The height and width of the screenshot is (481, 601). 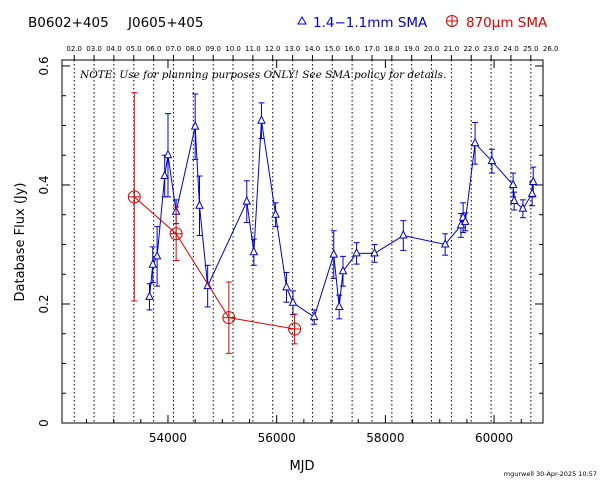 I want to click on legend-entry-0: 1.4−1.1mm SMA, so click(x=362, y=23).